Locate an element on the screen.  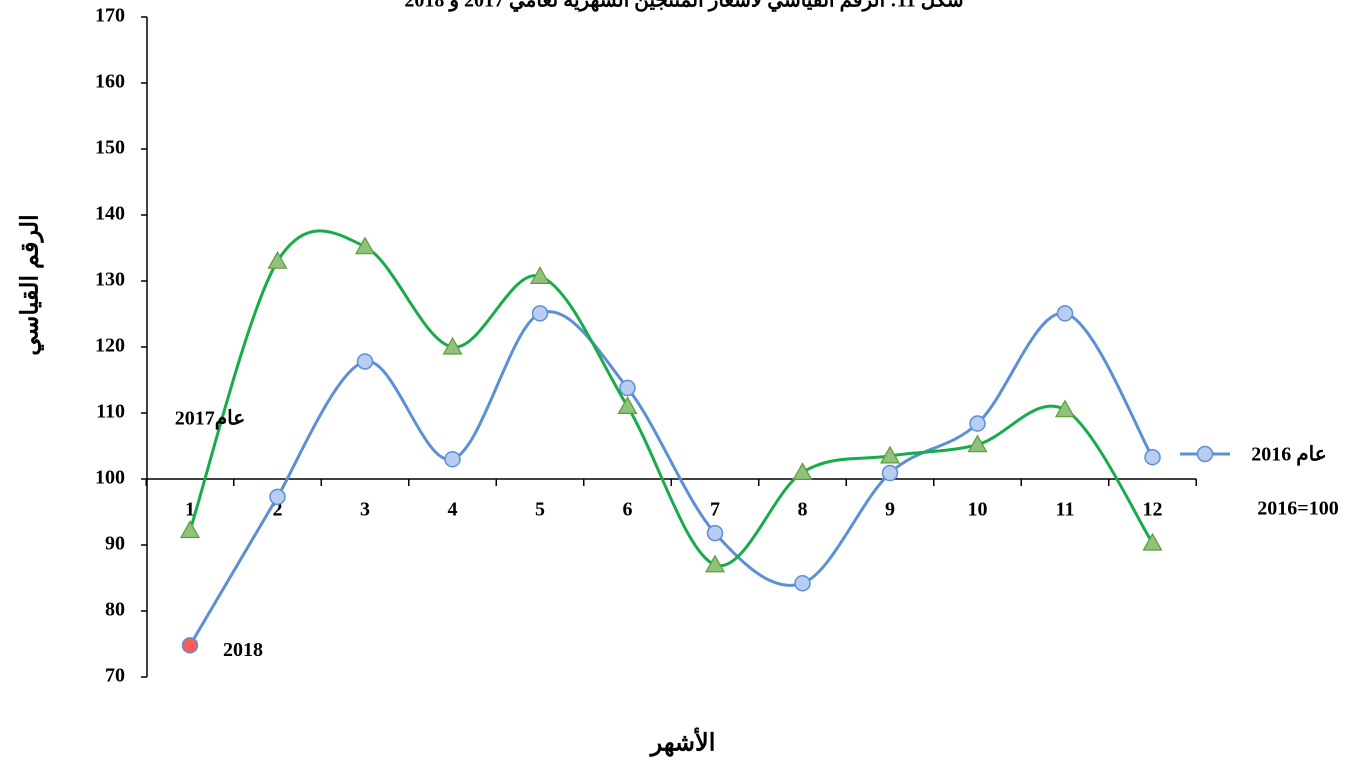
legend-label: عام 2016 is located at coordinates (1288, 455).